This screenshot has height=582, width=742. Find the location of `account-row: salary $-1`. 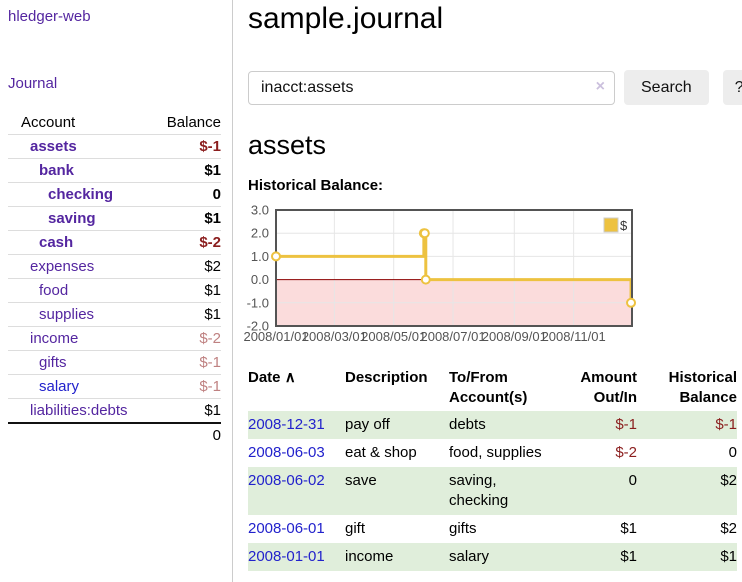

account-row: salary $-1 is located at coordinates (114, 386).